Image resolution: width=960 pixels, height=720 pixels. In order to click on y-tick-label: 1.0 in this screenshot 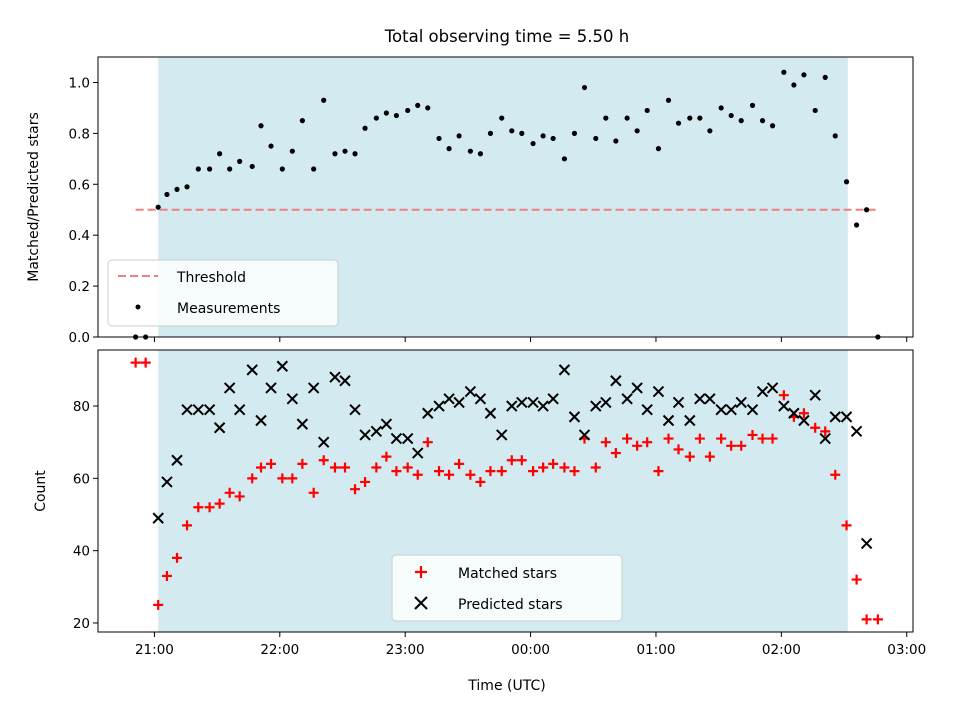, I will do `click(79, 83)`.